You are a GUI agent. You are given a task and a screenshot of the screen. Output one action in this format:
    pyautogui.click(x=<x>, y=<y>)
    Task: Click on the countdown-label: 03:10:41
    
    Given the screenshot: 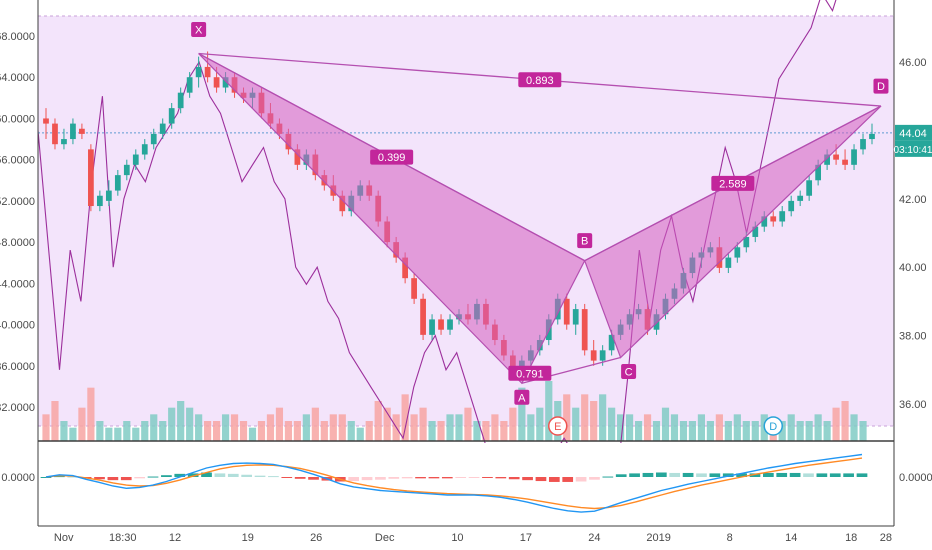 What is the action you would take?
    pyautogui.click(x=913, y=150)
    